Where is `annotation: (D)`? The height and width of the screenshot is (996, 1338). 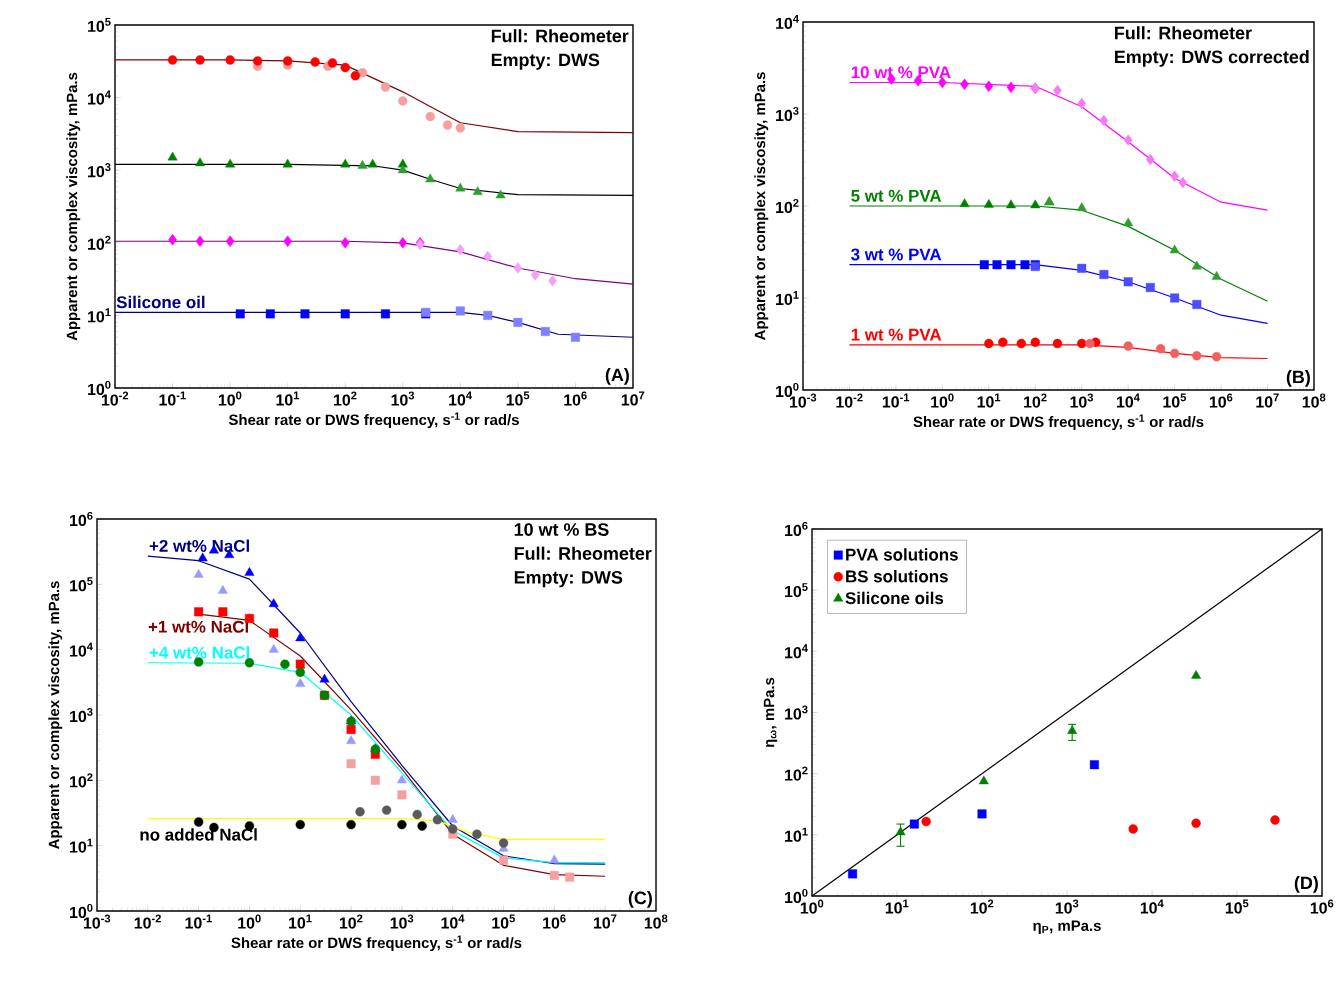 annotation: (D) is located at coordinates (1306, 884).